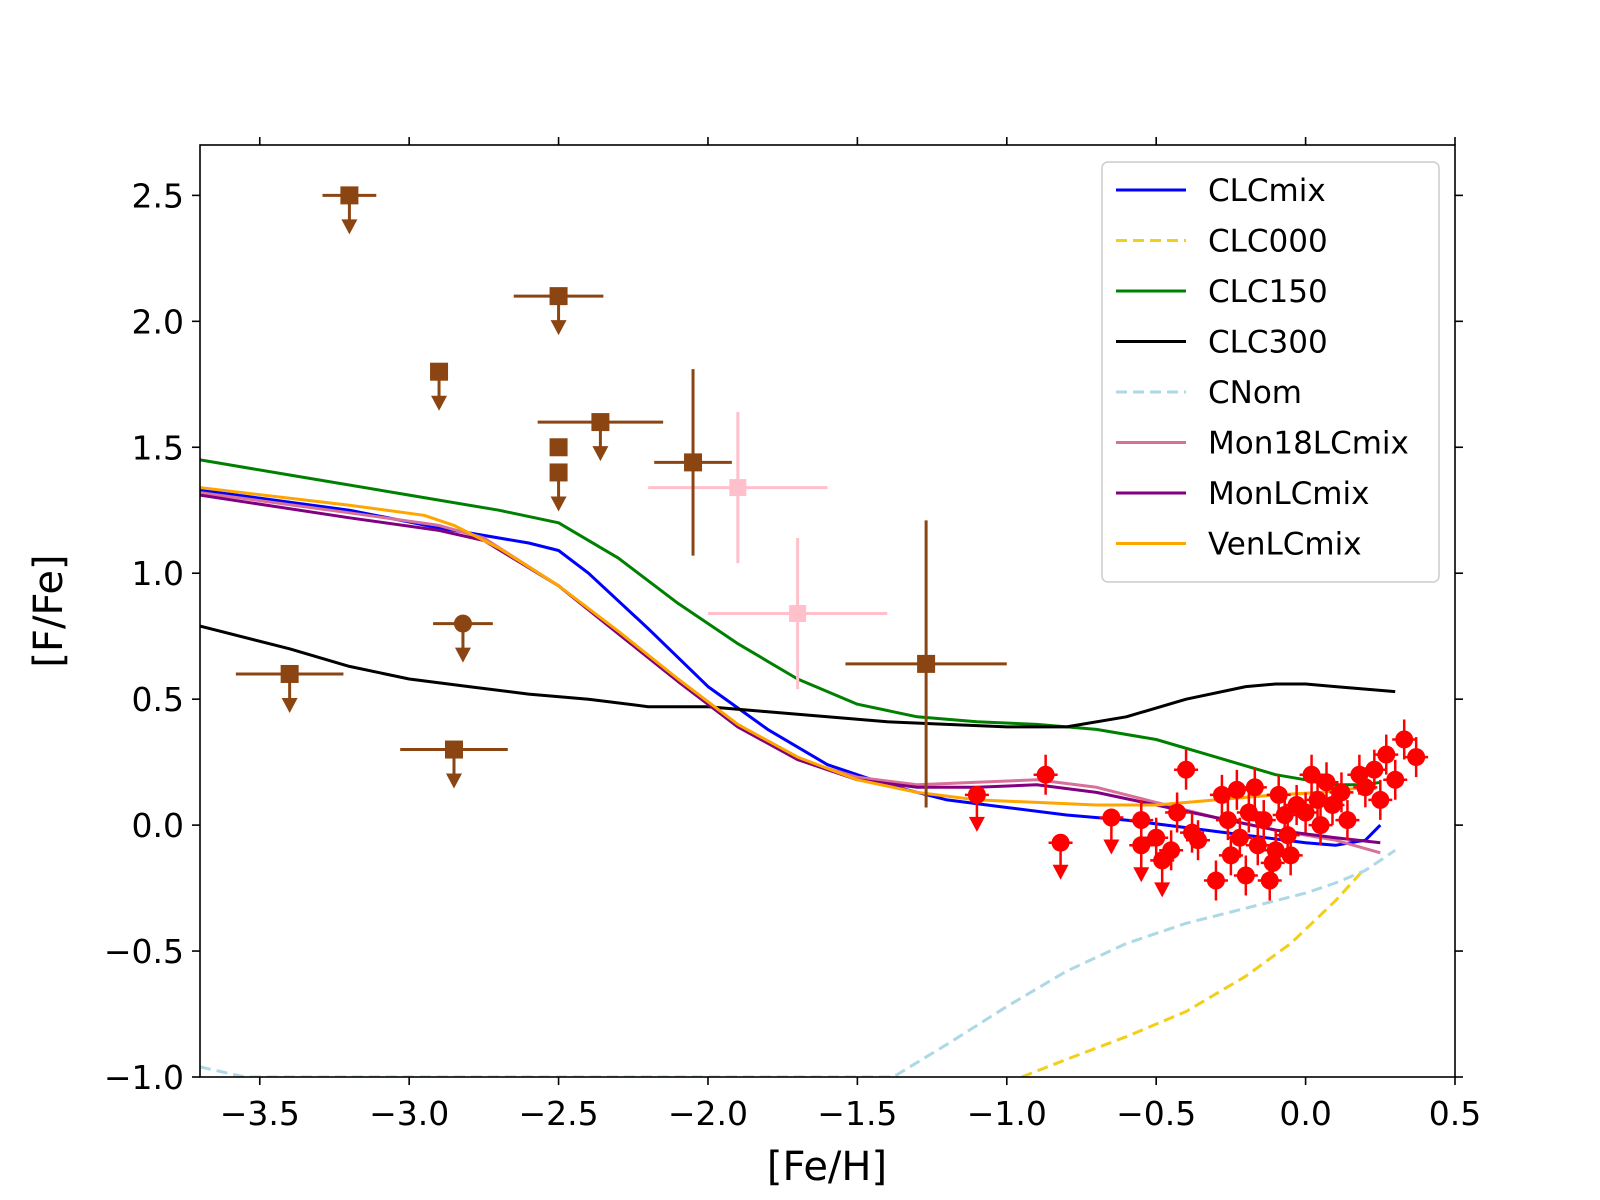  What do you see at coordinates (1285, 545) in the screenshot?
I see `legend-label-venlcmix: VenLCmix` at bounding box center [1285, 545].